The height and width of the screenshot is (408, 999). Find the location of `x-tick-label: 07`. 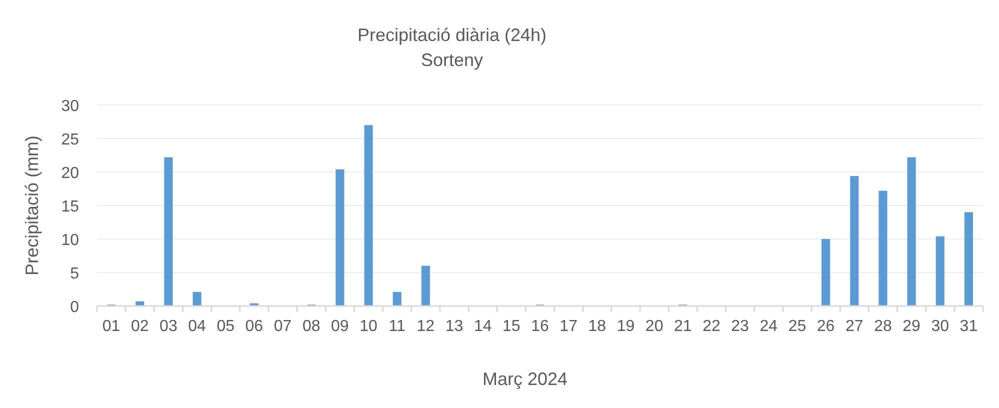

x-tick-label: 07 is located at coordinates (283, 326).